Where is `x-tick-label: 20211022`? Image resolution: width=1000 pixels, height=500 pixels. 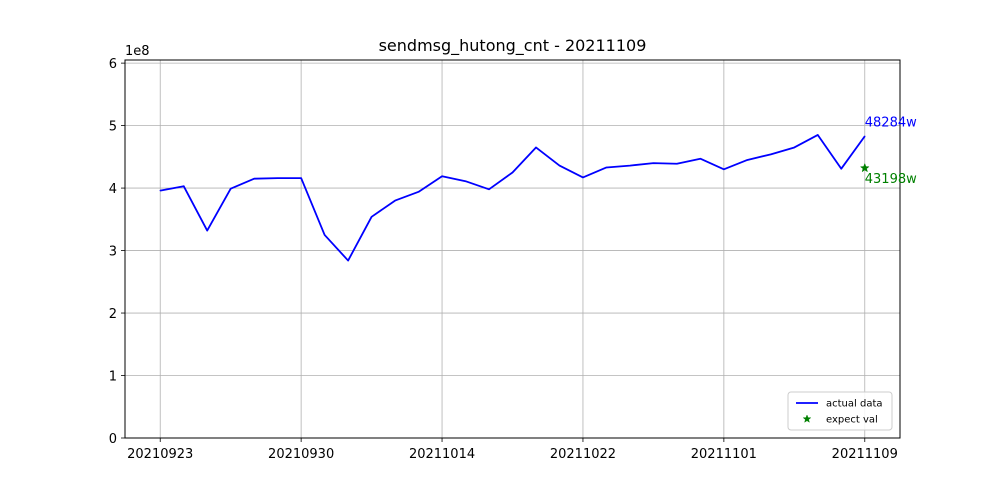
x-tick-label: 20211022 is located at coordinates (583, 454).